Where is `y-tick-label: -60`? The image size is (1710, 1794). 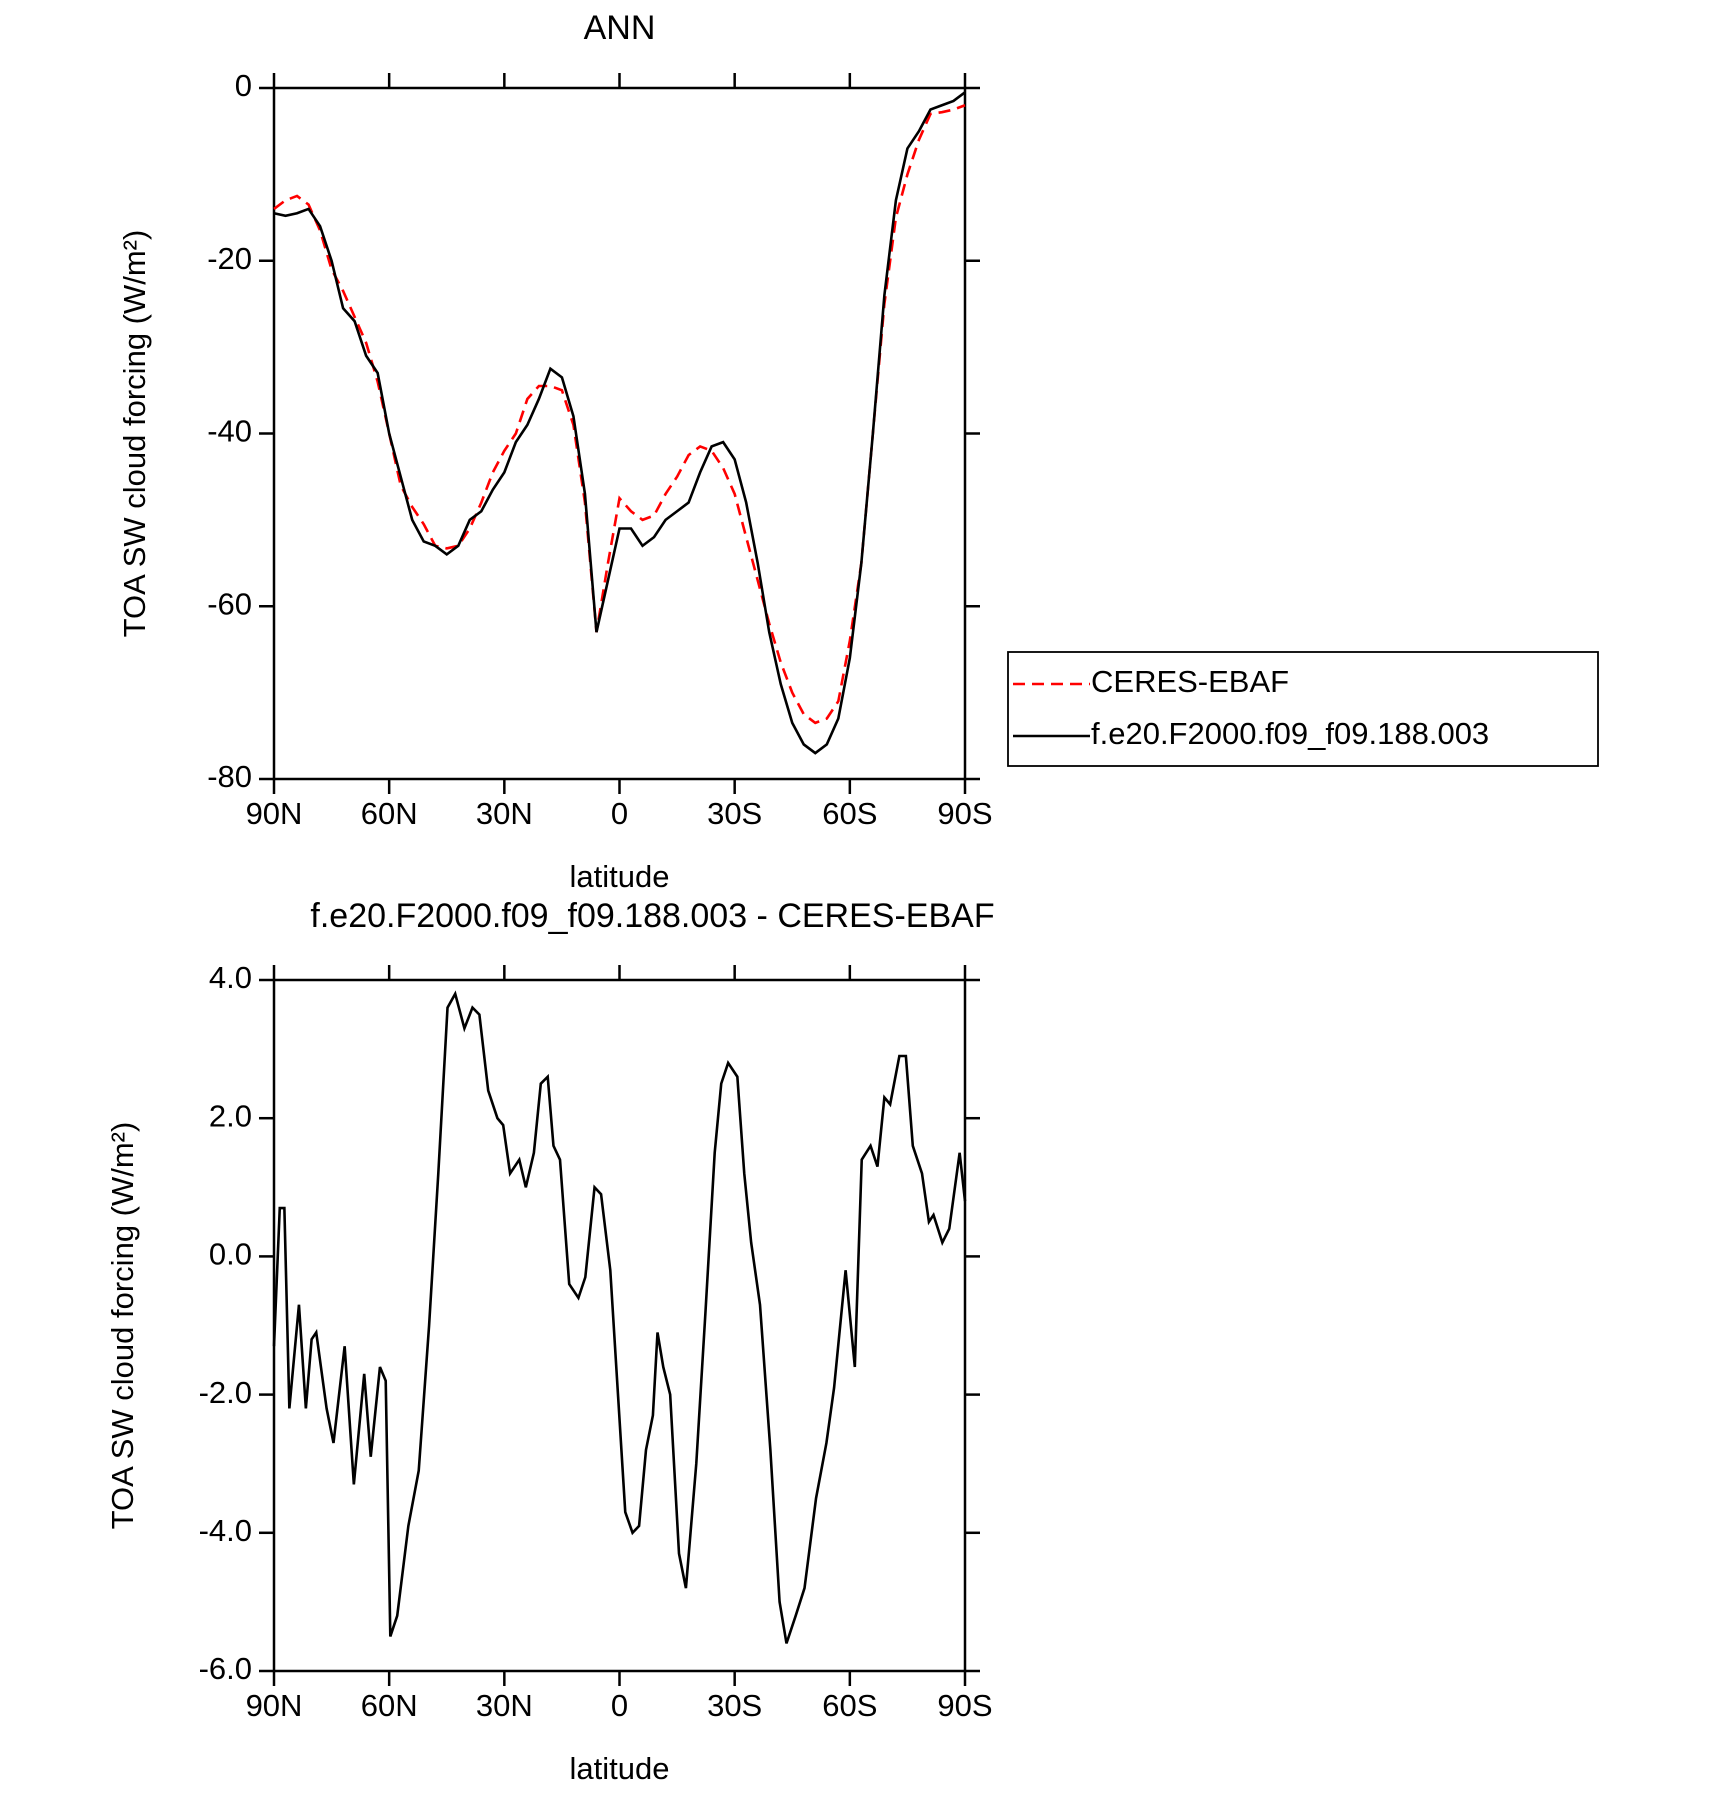
y-tick-label: -60 is located at coordinates (229, 603).